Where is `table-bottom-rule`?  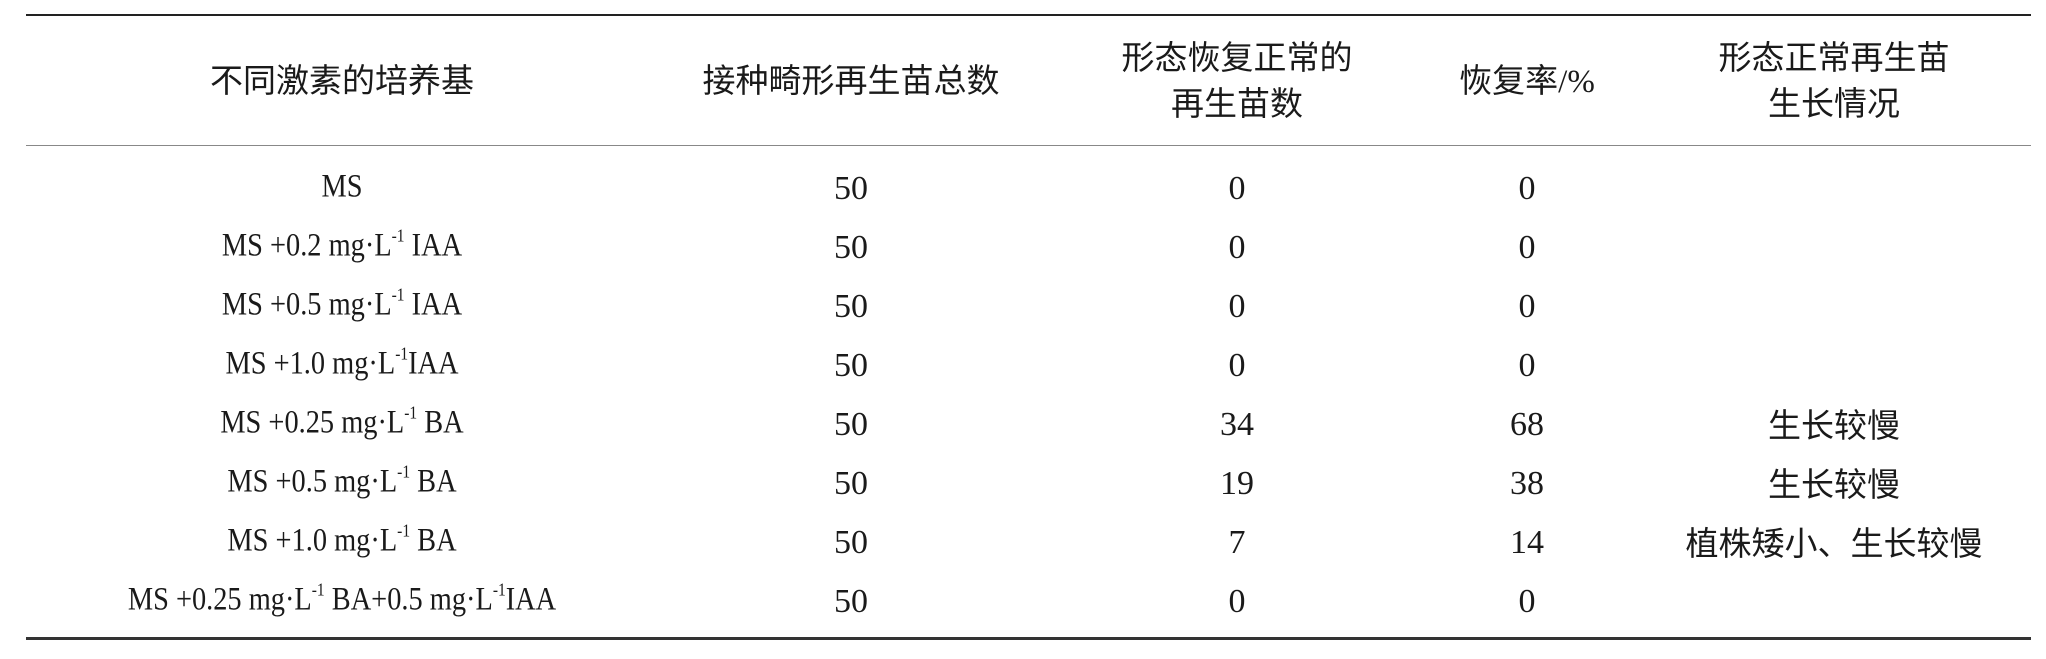 table-bottom-rule is located at coordinates (1028, 638).